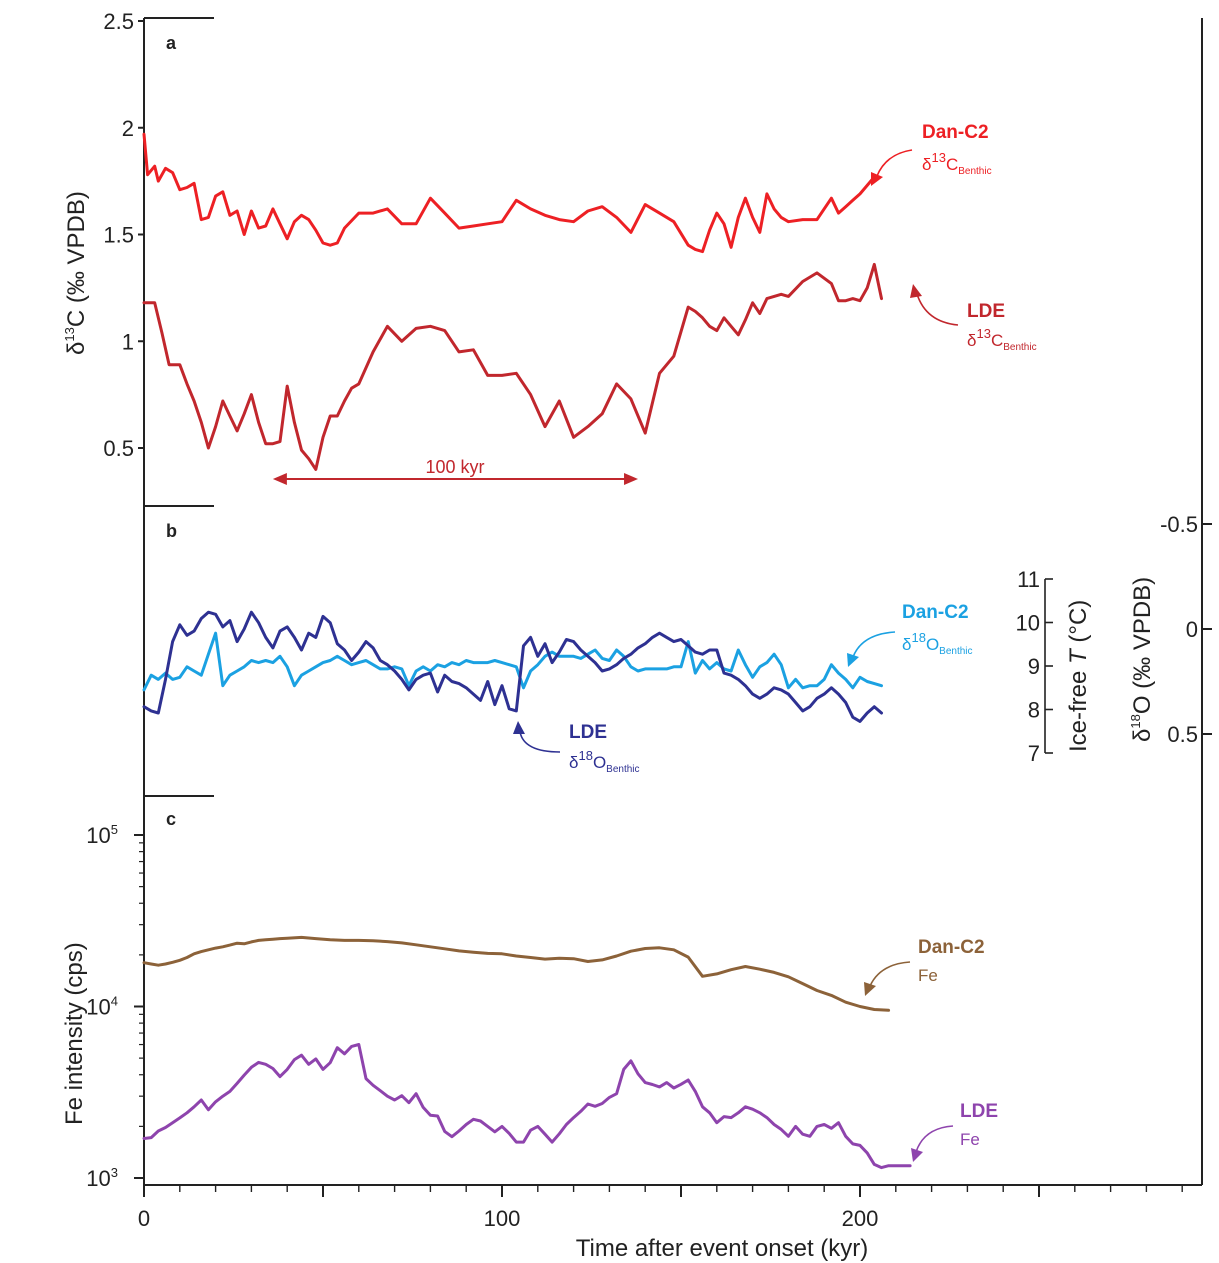 The width and height of the screenshot is (1219, 1263). I want to click on ann-dan-a-pointer, so click(894, 163).